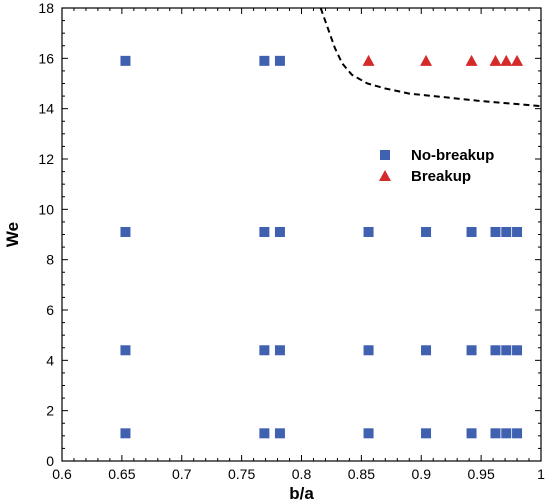 This screenshot has width=560, height=504. What do you see at coordinates (301, 493) in the screenshot?
I see `x-axis-label: b/a` at bounding box center [301, 493].